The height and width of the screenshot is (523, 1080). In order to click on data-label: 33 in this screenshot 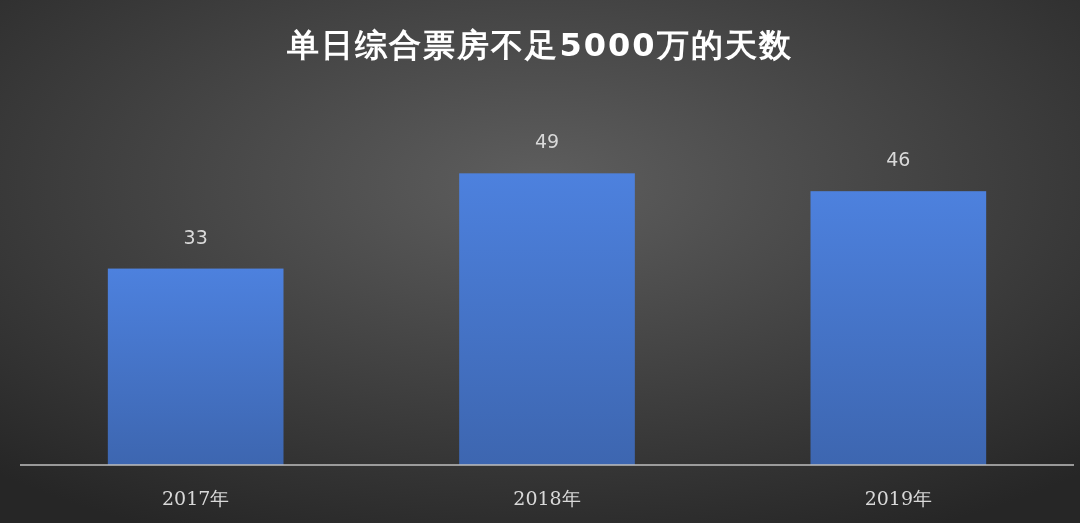, I will do `click(195, 236)`.